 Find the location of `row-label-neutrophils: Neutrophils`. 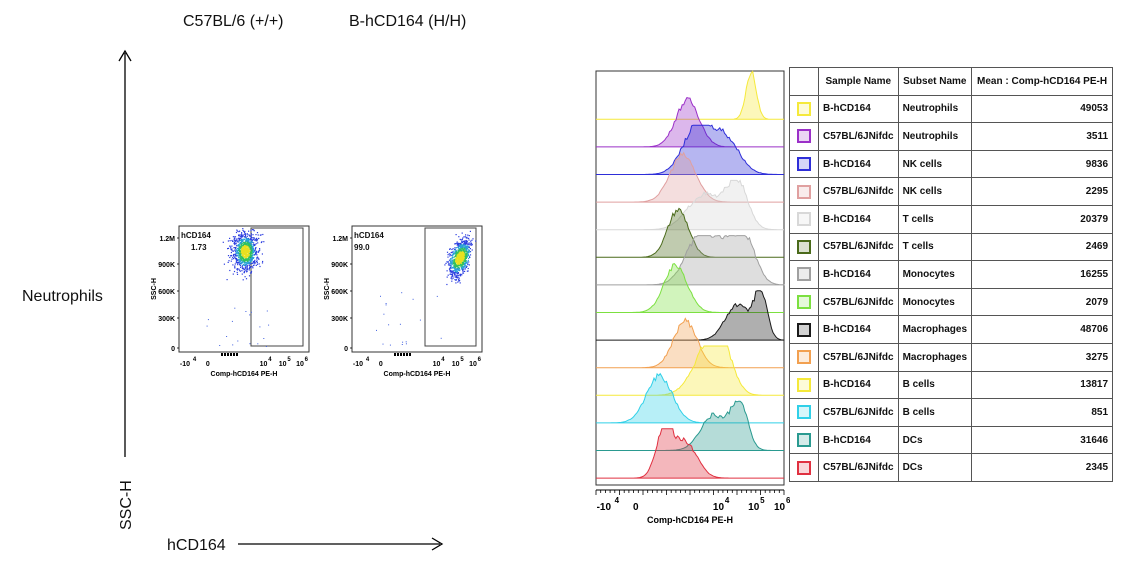

row-label-neutrophils: Neutrophils is located at coordinates (62, 296).